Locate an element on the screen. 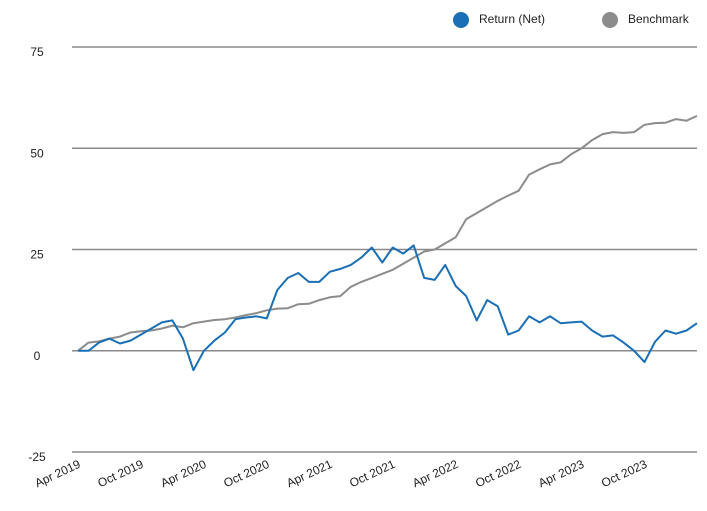  y-tick-label: 50 is located at coordinates (37, 153).